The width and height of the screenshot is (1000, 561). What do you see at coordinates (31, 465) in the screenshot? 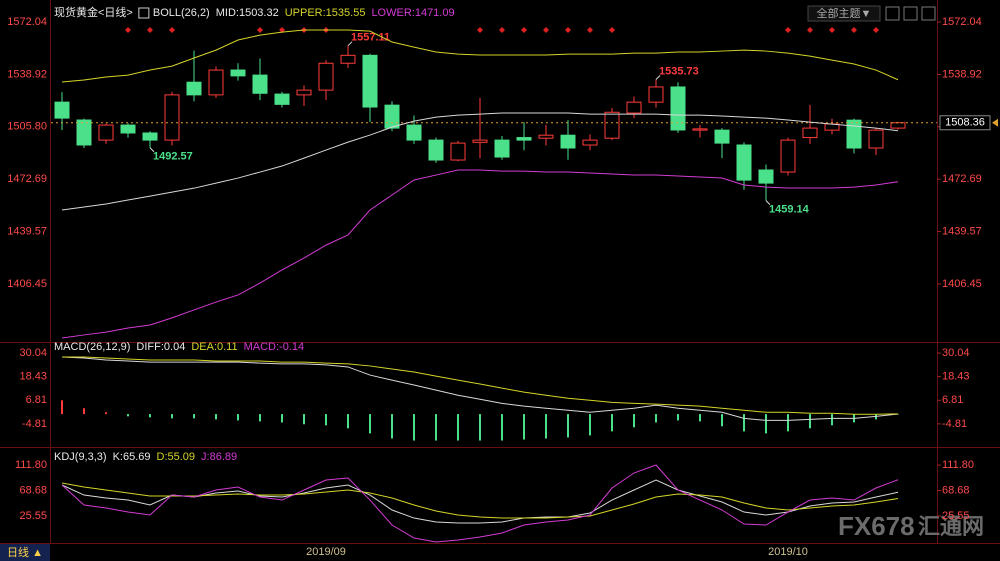
I see `y-tick-label: 111.80` at bounding box center [31, 465].